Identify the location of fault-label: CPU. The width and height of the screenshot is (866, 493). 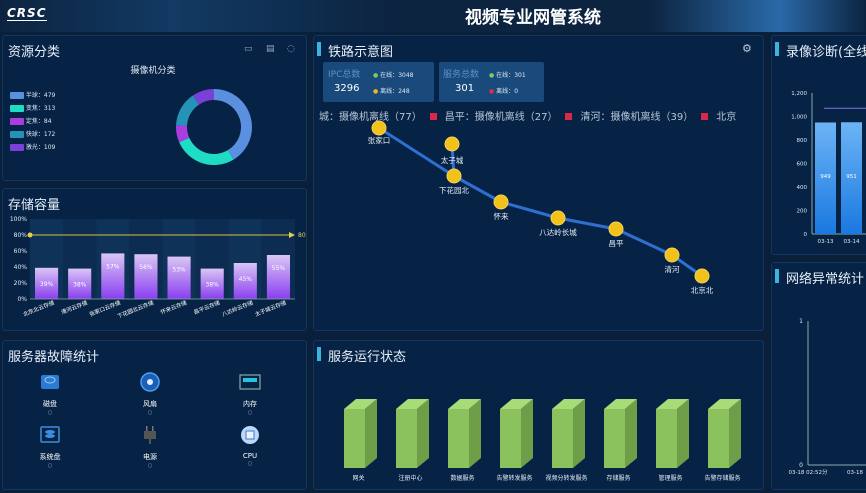
(250, 456).